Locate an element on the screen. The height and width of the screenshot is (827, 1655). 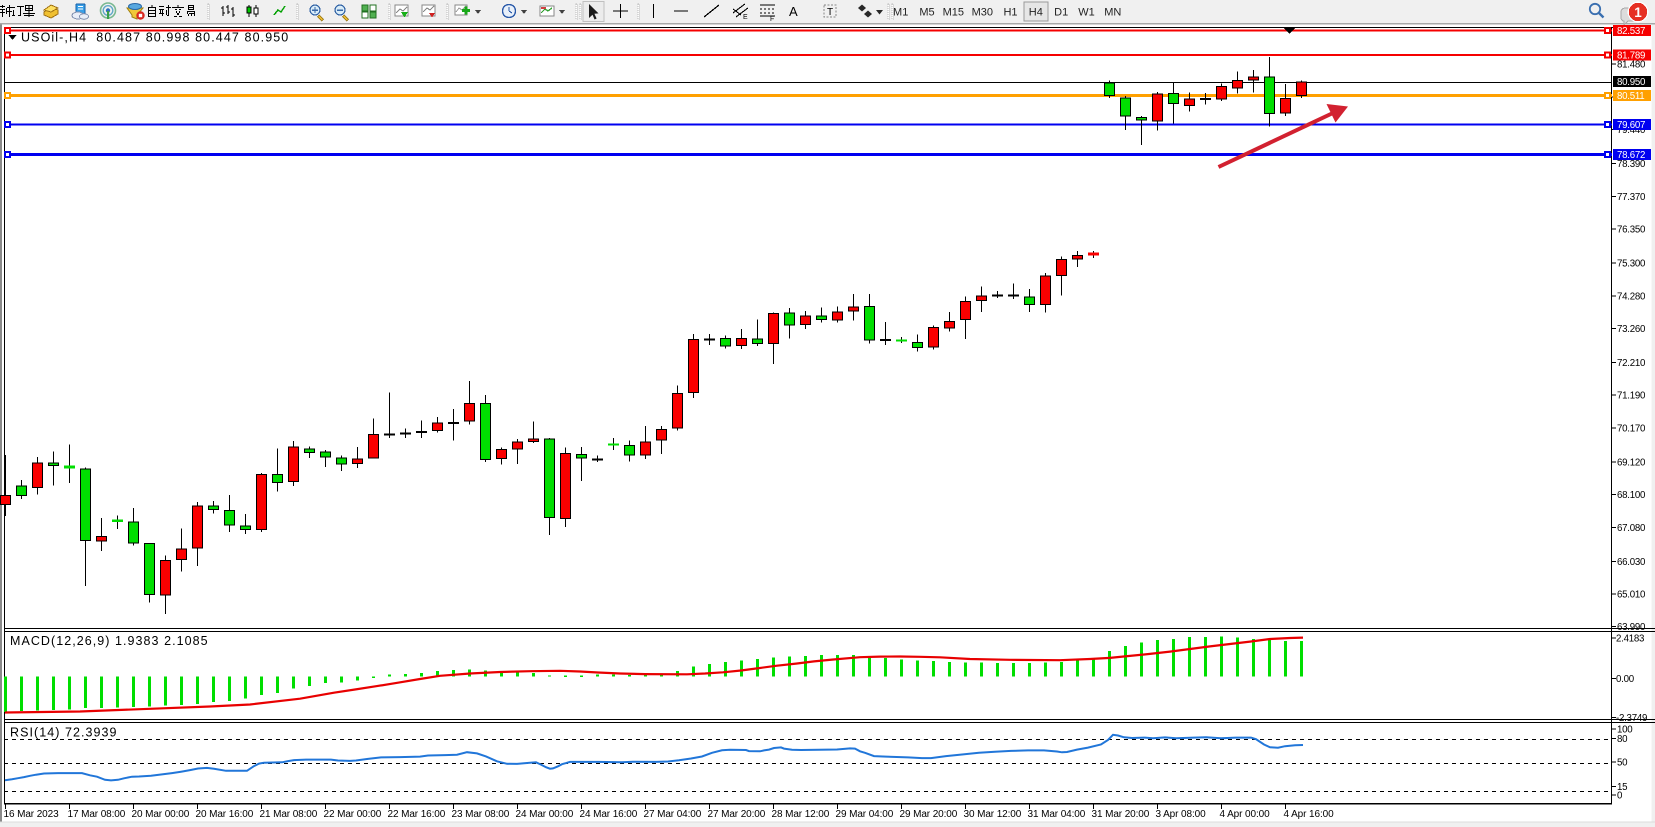
svg-text: 65.010 is located at coordinates (1631, 595).